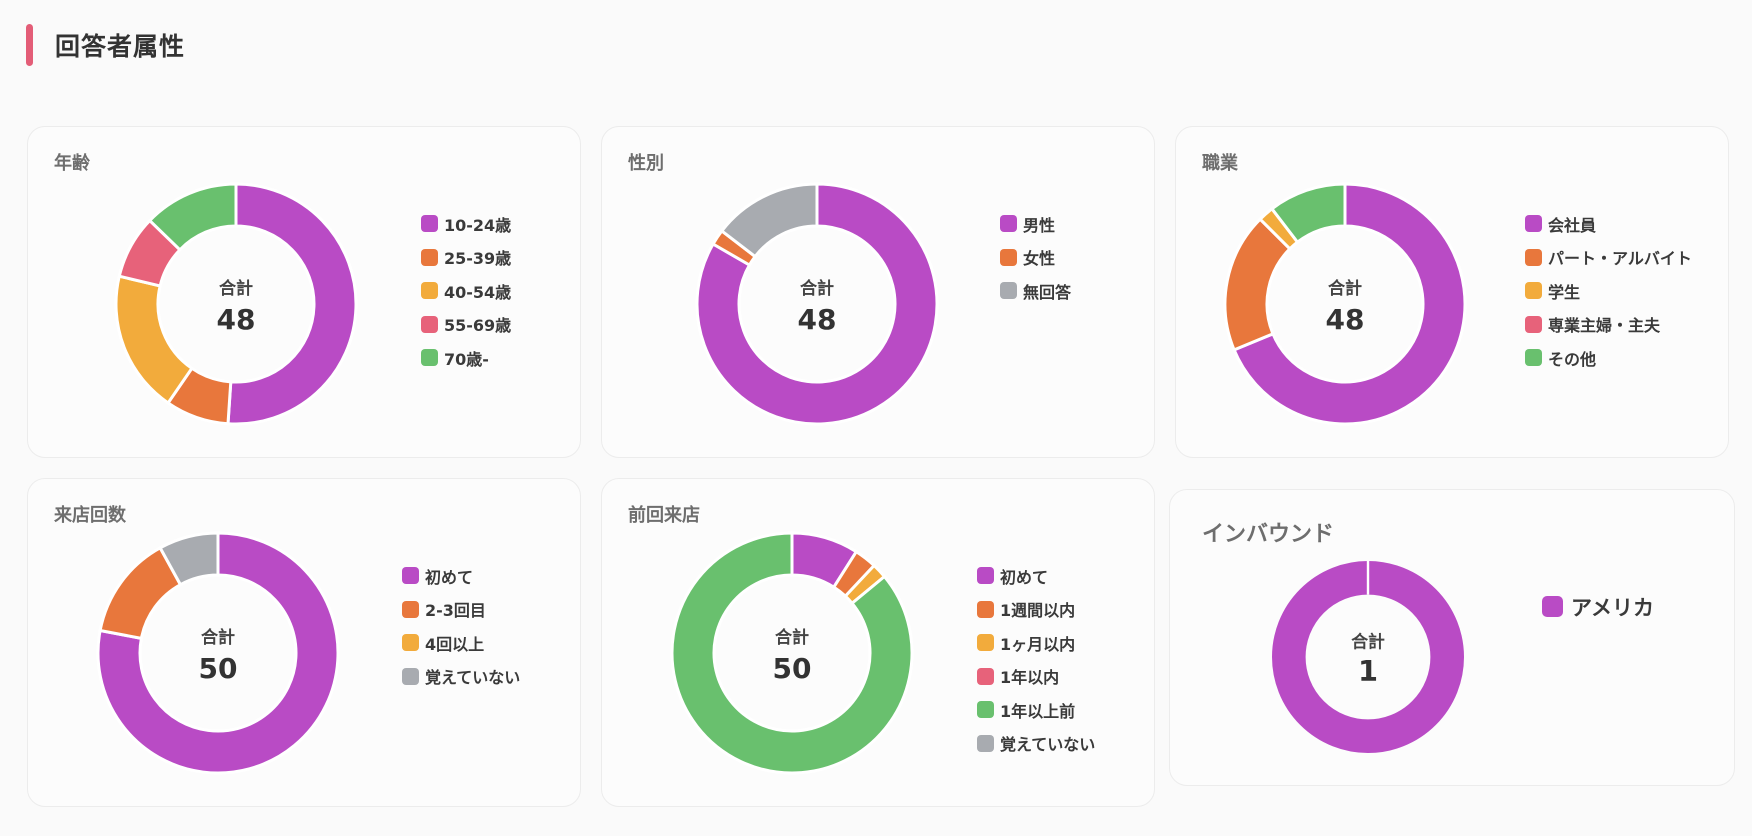  What do you see at coordinates (466, 325) in the screenshot?
I see `age-legend-item: 55-69歳` at bounding box center [466, 325].